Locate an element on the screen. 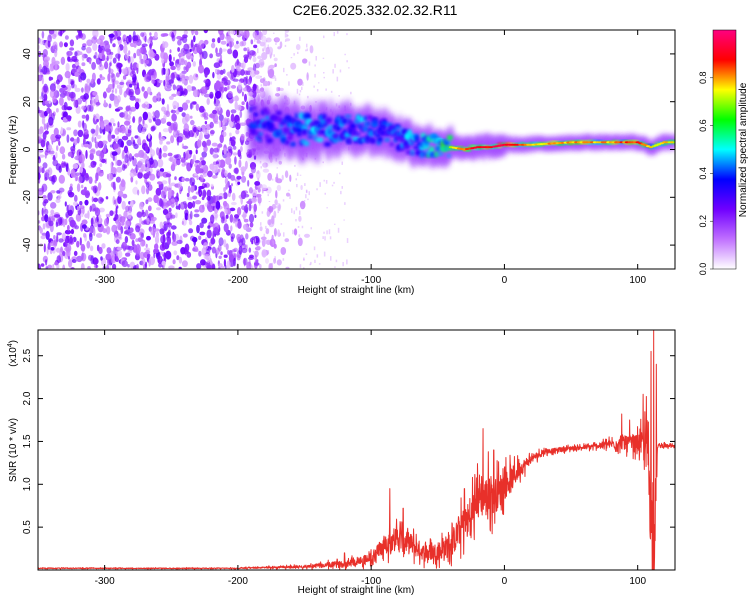  colorbar-tick-label: 0.4 is located at coordinates (703, 173).